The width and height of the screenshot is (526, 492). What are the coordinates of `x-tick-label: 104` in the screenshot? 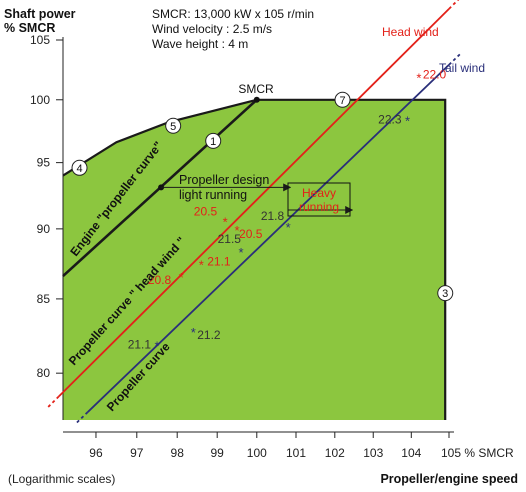 It's located at (411, 453).